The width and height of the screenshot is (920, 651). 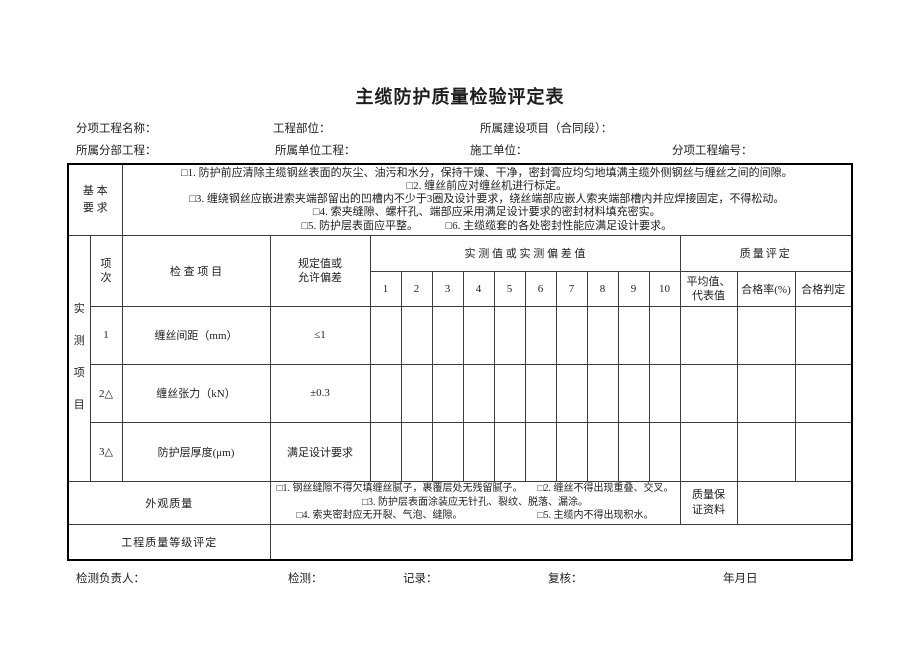 I want to click on appearance-quality-line: □4. 索夹密封应无开裂、气泡、缝隙。 □5. 主缆内不得出现积水。, so click(x=475, y=516).